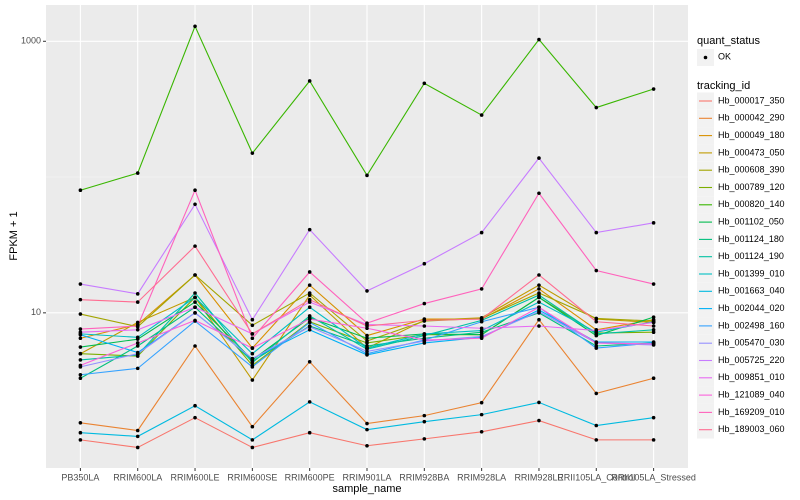  I want to click on legend-label: Hb_000608_390, so click(751, 170).